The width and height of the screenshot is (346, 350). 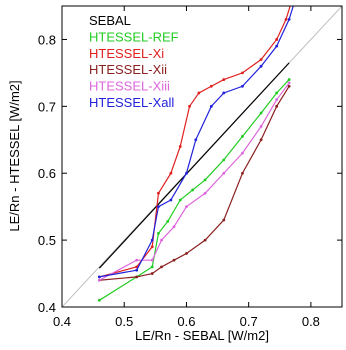 What do you see at coordinates (47, 173) in the screenshot?
I see `y-tick-label: 0.6` at bounding box center [47, 173].